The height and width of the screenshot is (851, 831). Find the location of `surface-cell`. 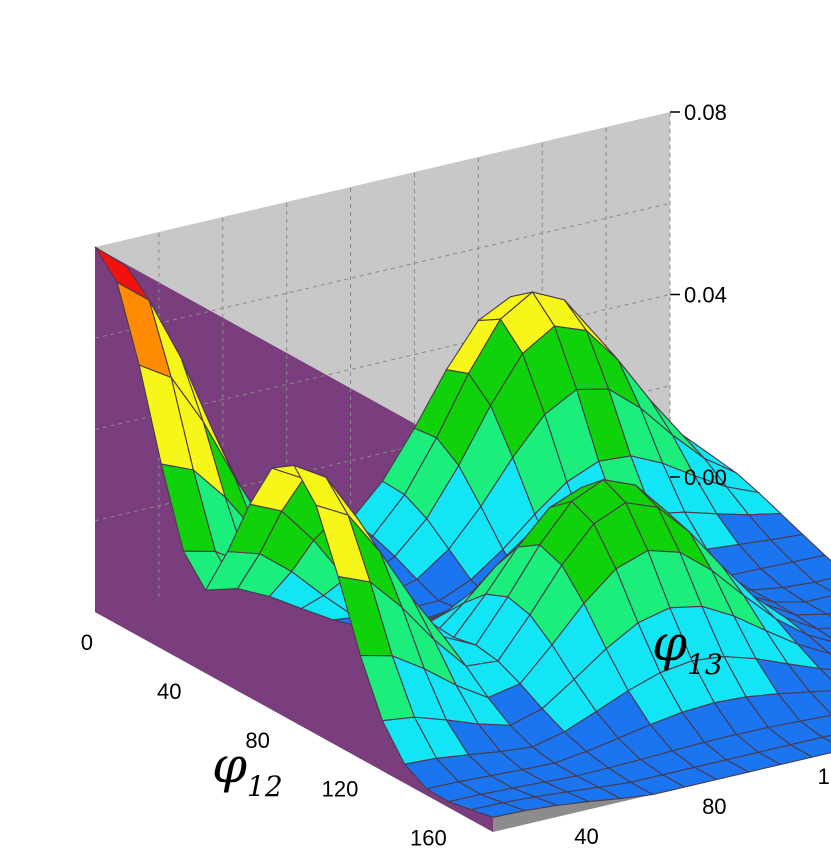

surface-cell is located at coordinates (497, 810).